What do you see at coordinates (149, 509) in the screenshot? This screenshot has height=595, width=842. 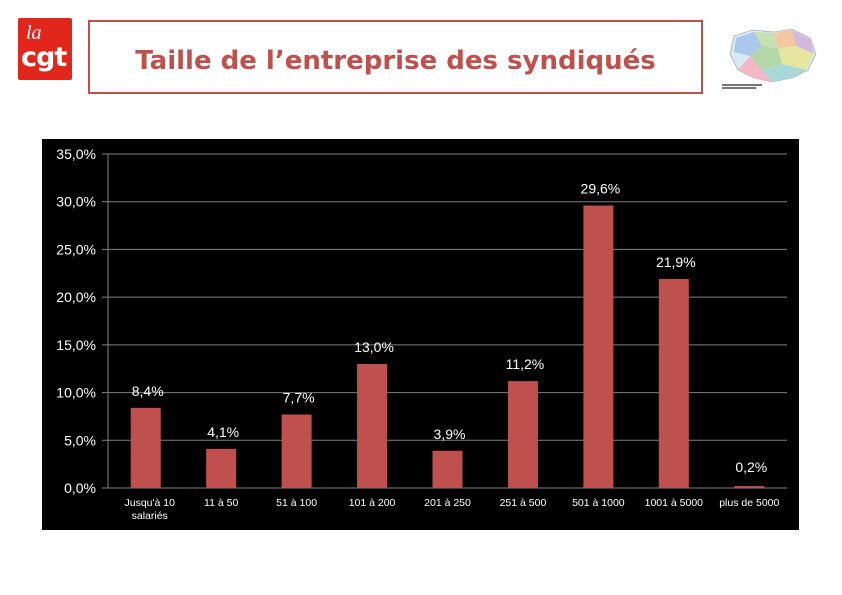 I see `x-tick-label: Jusqu'à 10 salariés` at bounding box center [149, 509].